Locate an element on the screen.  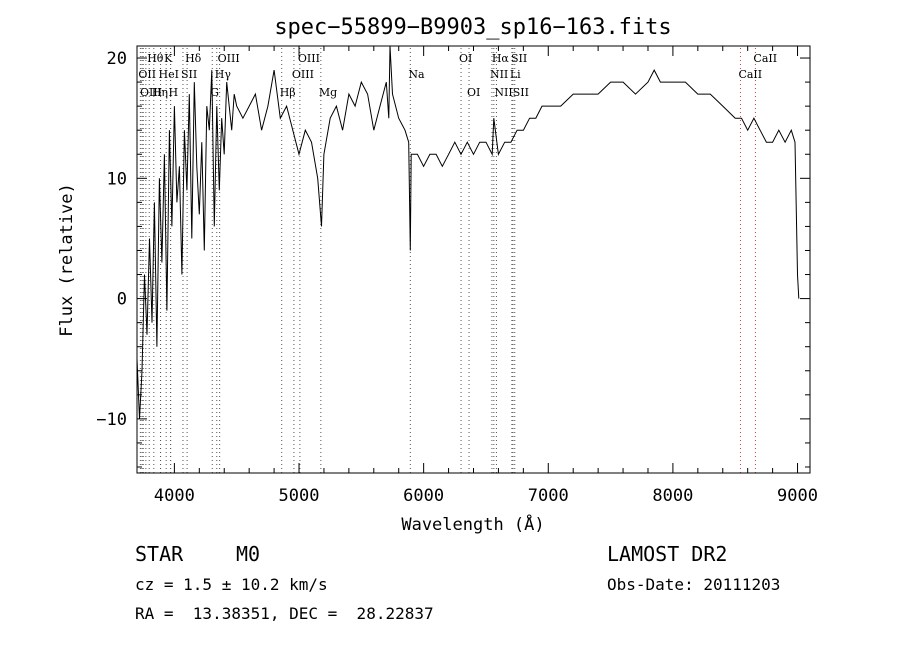
y-axis-label: Flux (relative) is located at coordinates (67, 260).